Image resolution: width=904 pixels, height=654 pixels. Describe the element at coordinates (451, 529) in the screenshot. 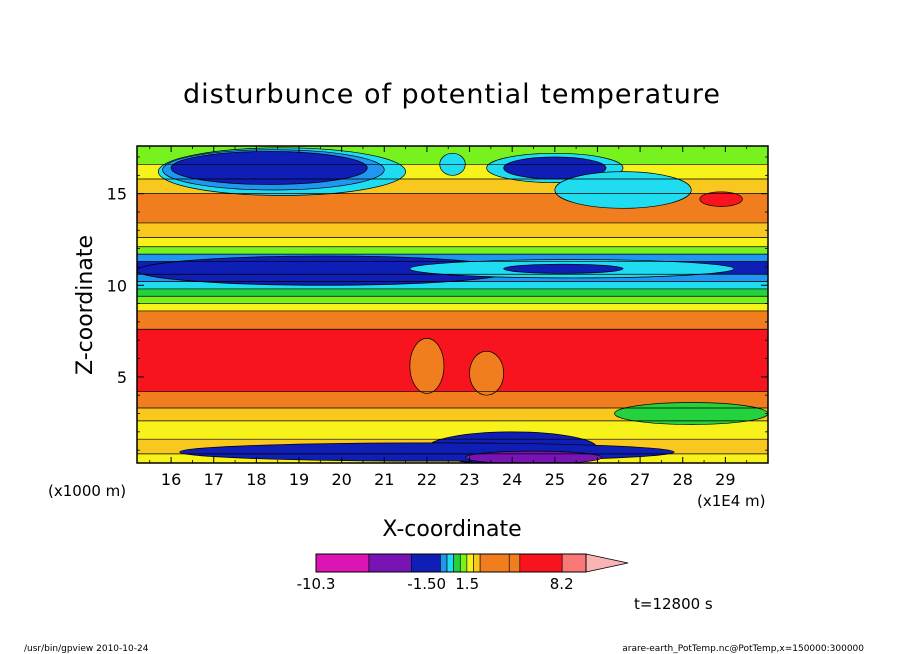

I see `x-axis-label: X-coordinate` at that location.